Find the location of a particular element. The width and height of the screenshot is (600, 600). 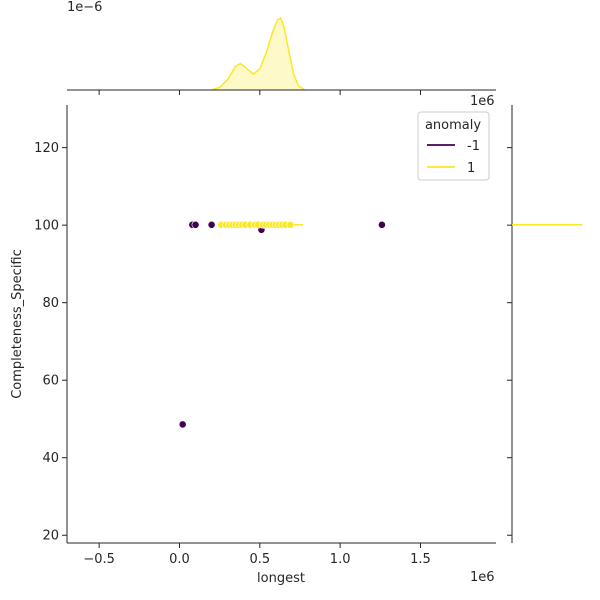

legend-frame is located at coordinates (453, 146).